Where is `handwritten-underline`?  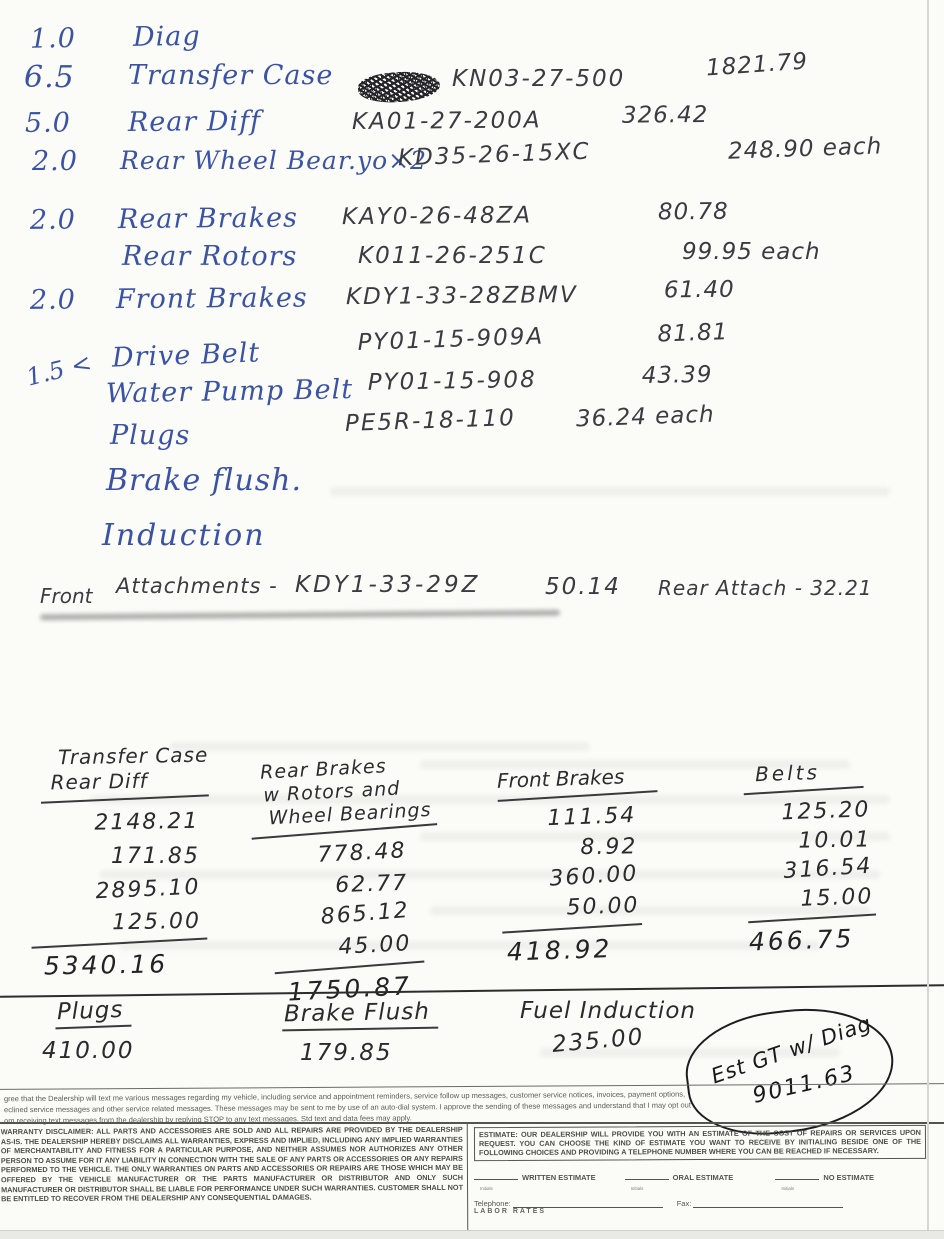 handwritten-underline is located at coordinates (803, 790).